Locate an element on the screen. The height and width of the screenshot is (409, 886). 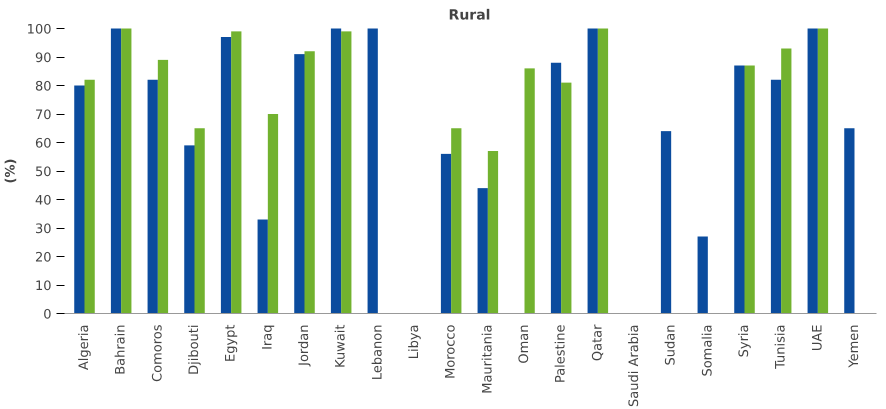
x-tick-label: Algeria is located at coordinates (84, 347).